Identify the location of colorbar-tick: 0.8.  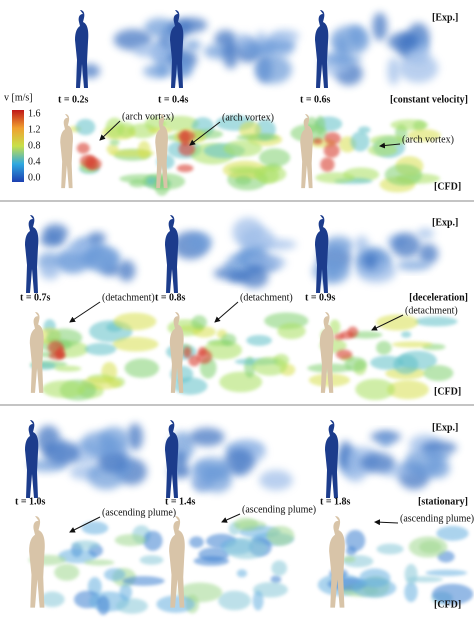
(34, 145).